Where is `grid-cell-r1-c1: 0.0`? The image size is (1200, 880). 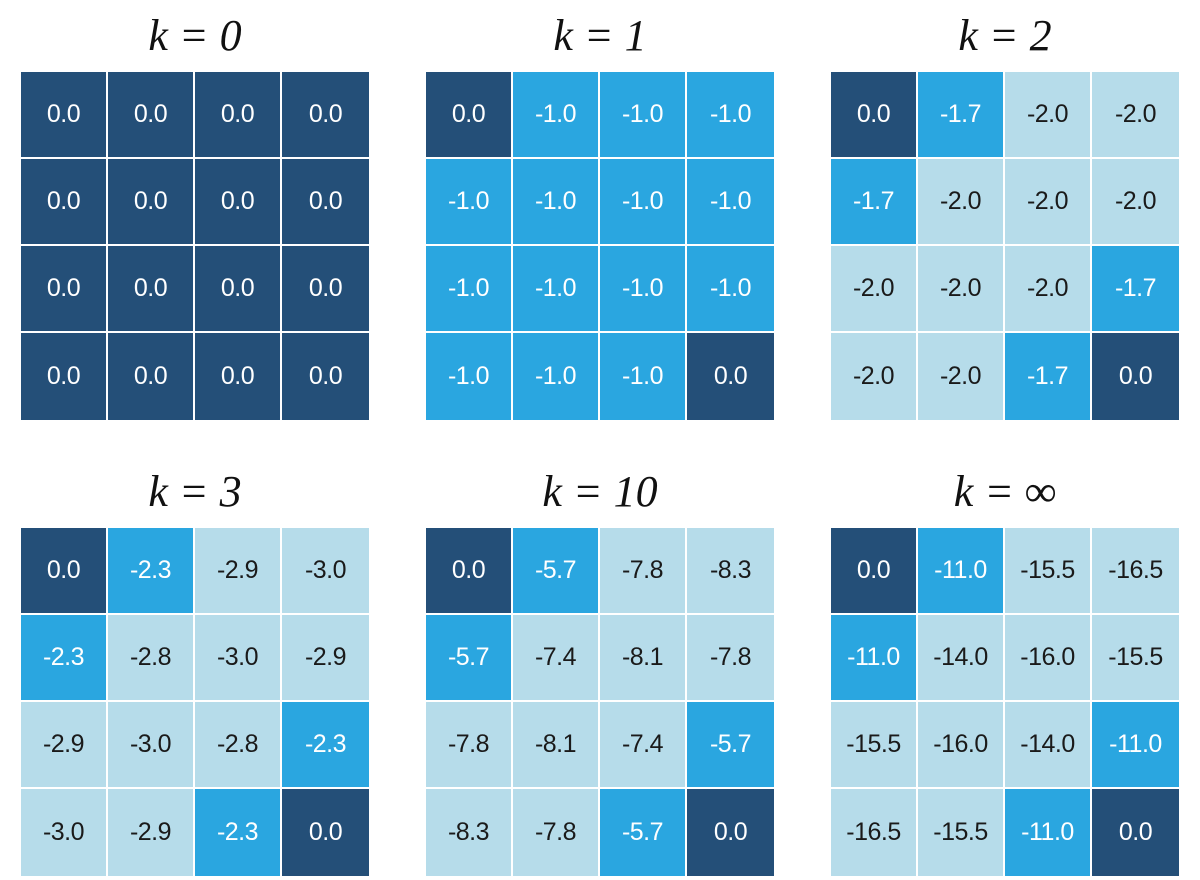
grid-cell-r1-c1: 0.0 is located at coordinates (151, 202).